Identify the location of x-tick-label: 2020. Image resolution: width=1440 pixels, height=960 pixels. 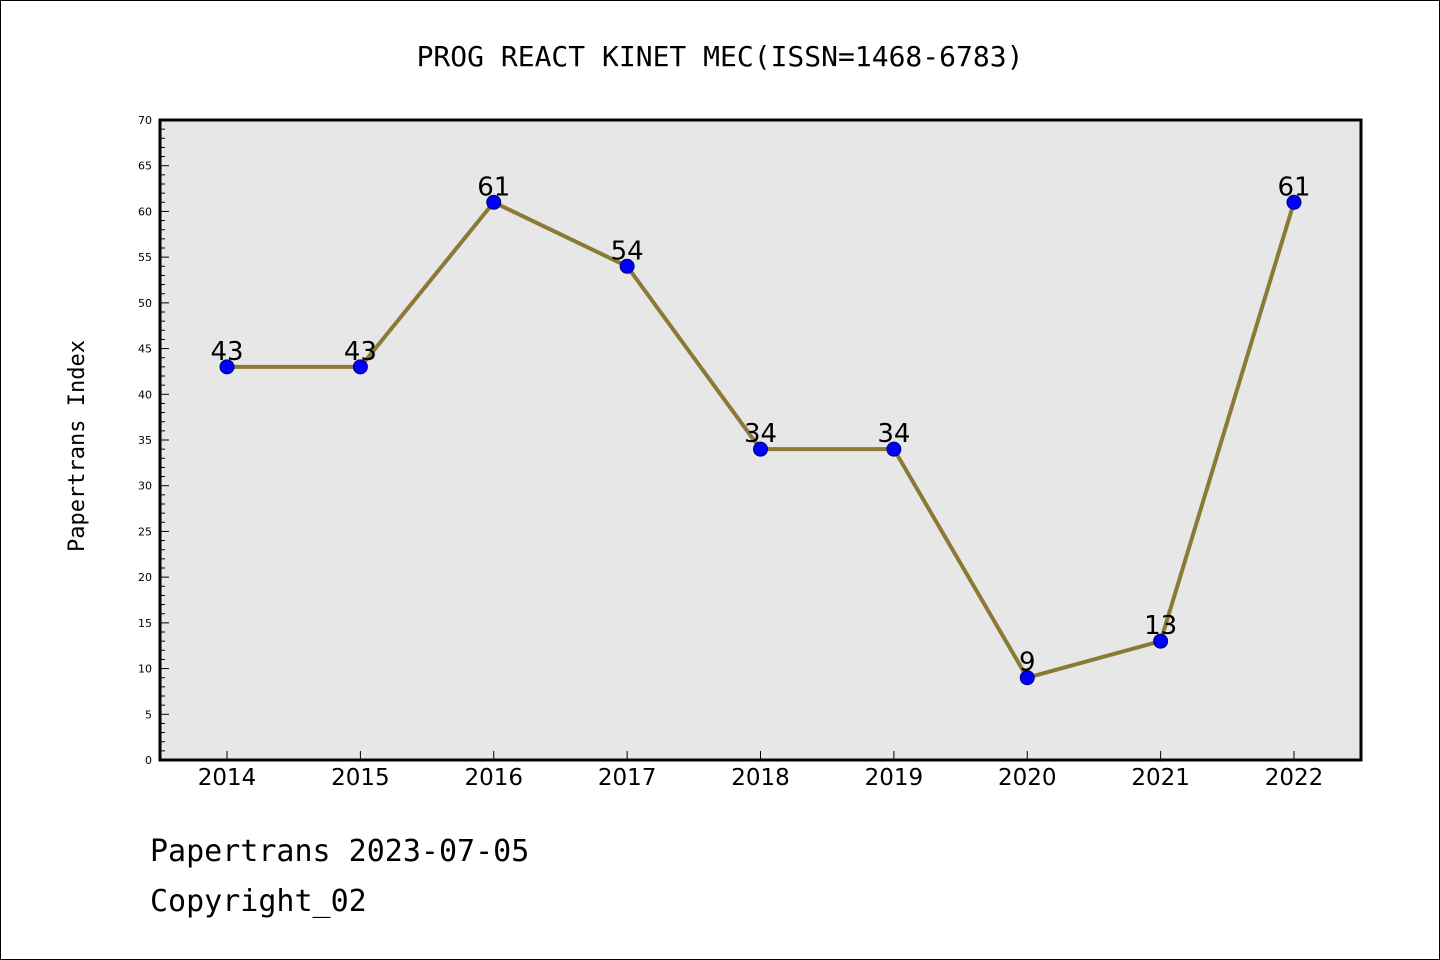
(1027, 778).